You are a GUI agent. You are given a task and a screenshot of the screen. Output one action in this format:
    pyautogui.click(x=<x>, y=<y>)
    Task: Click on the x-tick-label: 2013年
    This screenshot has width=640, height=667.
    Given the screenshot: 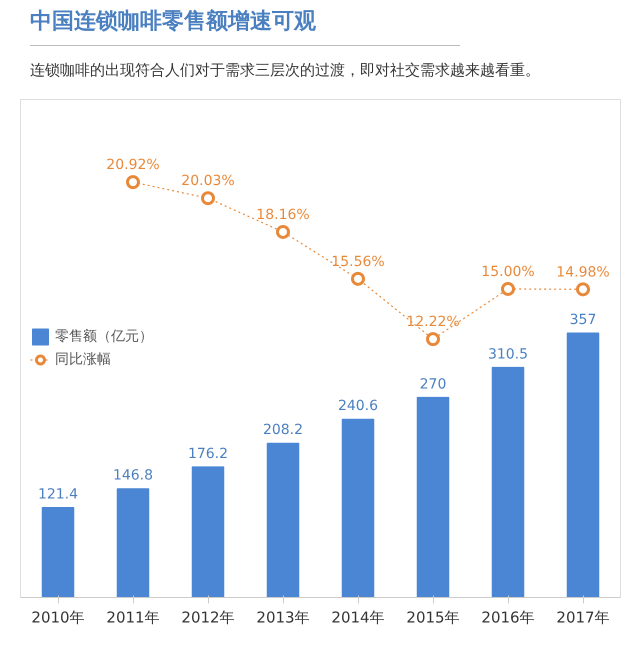 What is the action you would take?
    pyautogui.click(x=283, y=617)
    